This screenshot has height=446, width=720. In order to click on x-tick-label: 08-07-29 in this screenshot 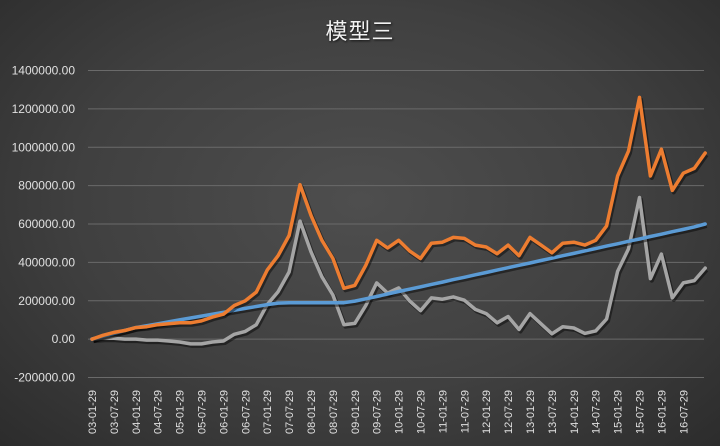, I will do `click(334, 412)`.